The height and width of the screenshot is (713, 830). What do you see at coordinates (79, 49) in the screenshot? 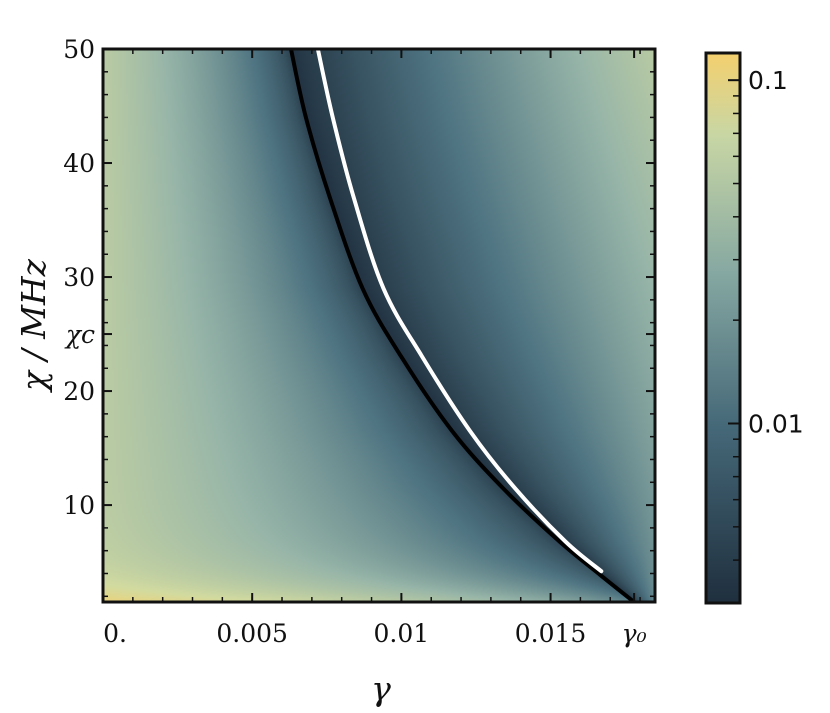
I see `y-tick-label: 50` at bounding box center [79, 49].